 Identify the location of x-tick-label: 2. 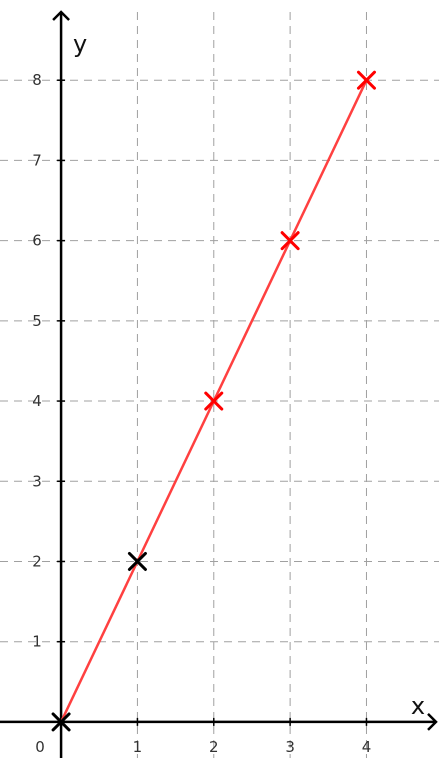
(214, 747).